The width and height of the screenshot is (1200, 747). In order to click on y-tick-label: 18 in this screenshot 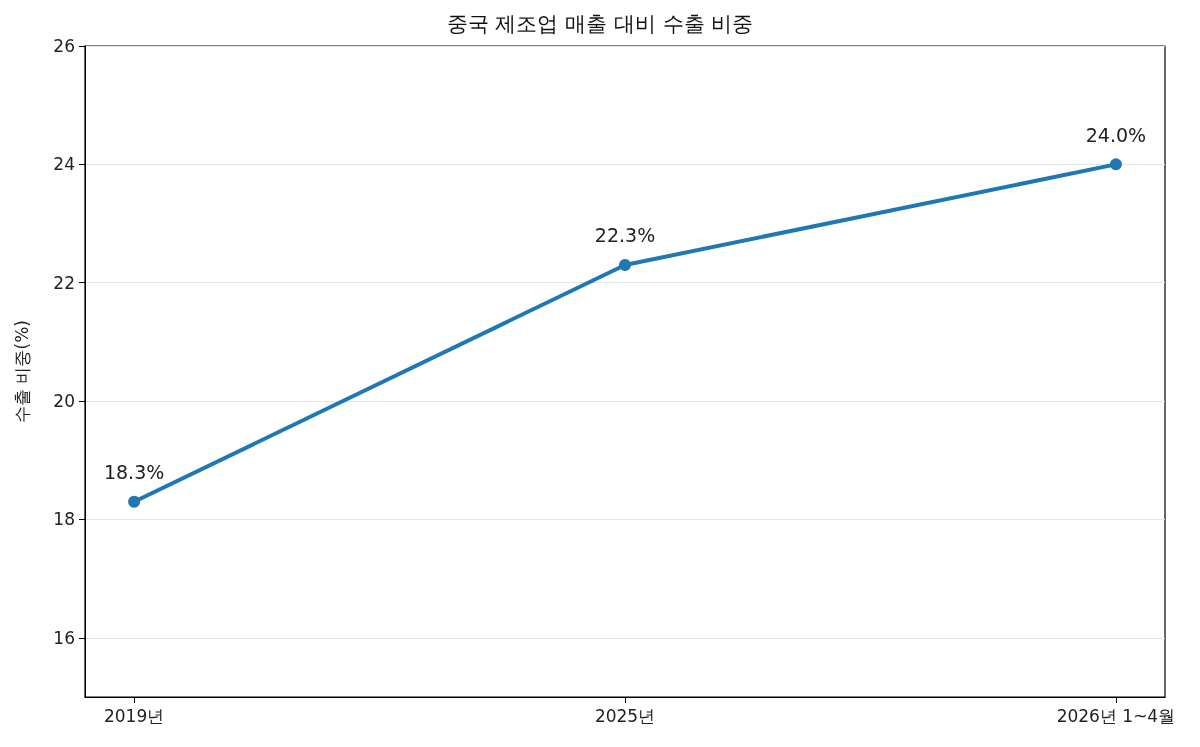, I will do `click(64, 519)`.